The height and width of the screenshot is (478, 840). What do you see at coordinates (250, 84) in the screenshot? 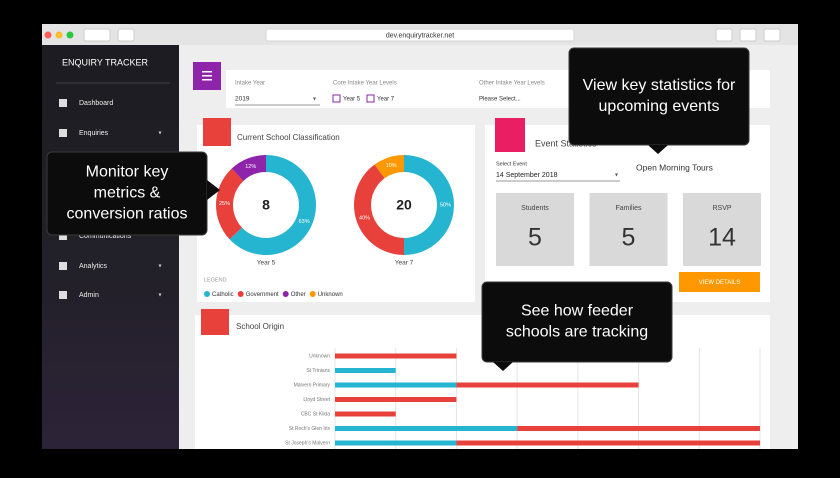
I see `label: Intake Year` at bounding box center [250, 84].